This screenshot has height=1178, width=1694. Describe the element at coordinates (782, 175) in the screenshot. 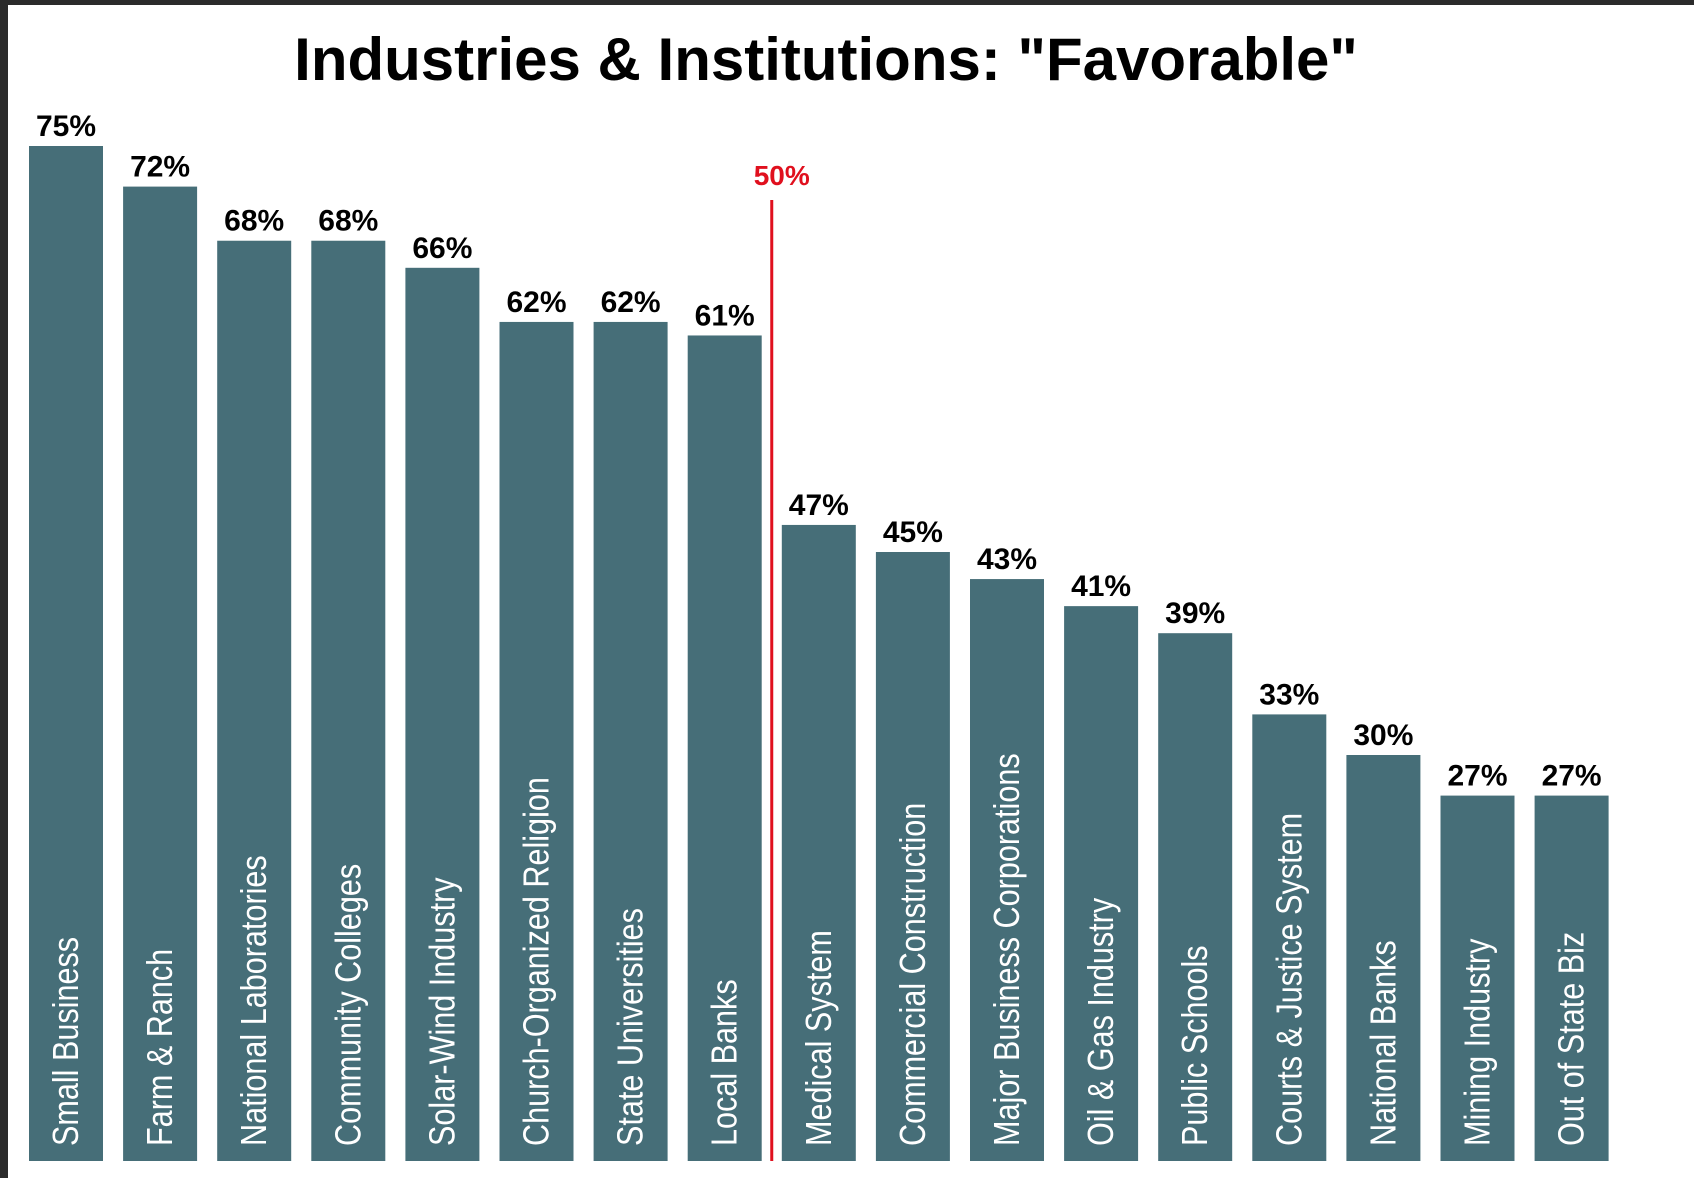

I see `reference-label: 50%` at that location.